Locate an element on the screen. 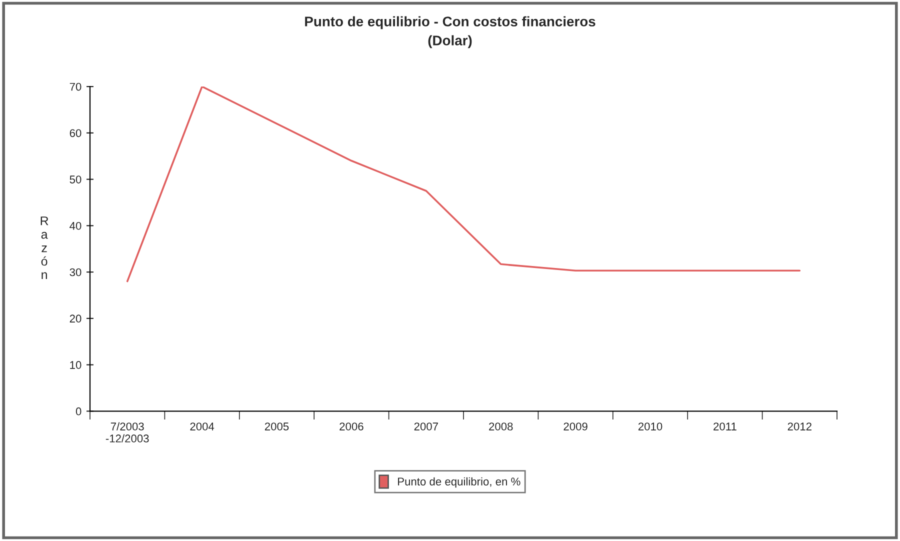 The height and width of the screenshot is (541, 900). x-tick-label: 2004 is located at coordinates (202, 426).